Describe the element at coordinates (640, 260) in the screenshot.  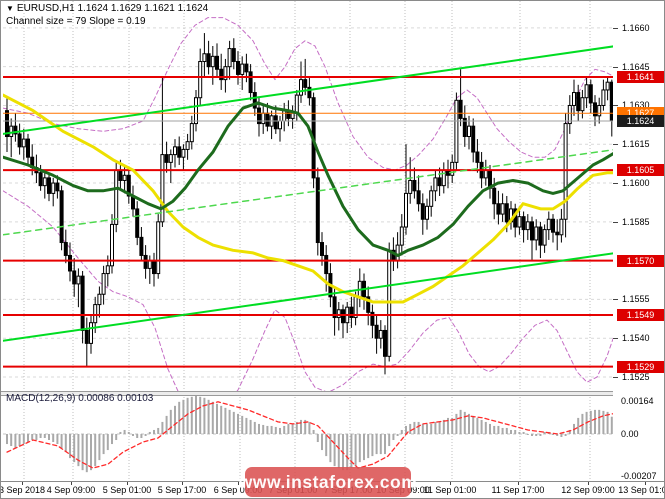
I see `price-level-badge: 1.1570` at that location.